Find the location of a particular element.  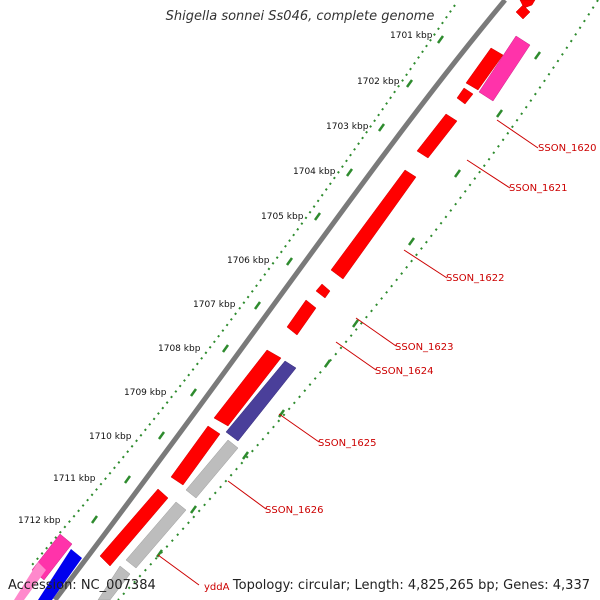

gene-label: yddA is located at coordinates (217, 587).